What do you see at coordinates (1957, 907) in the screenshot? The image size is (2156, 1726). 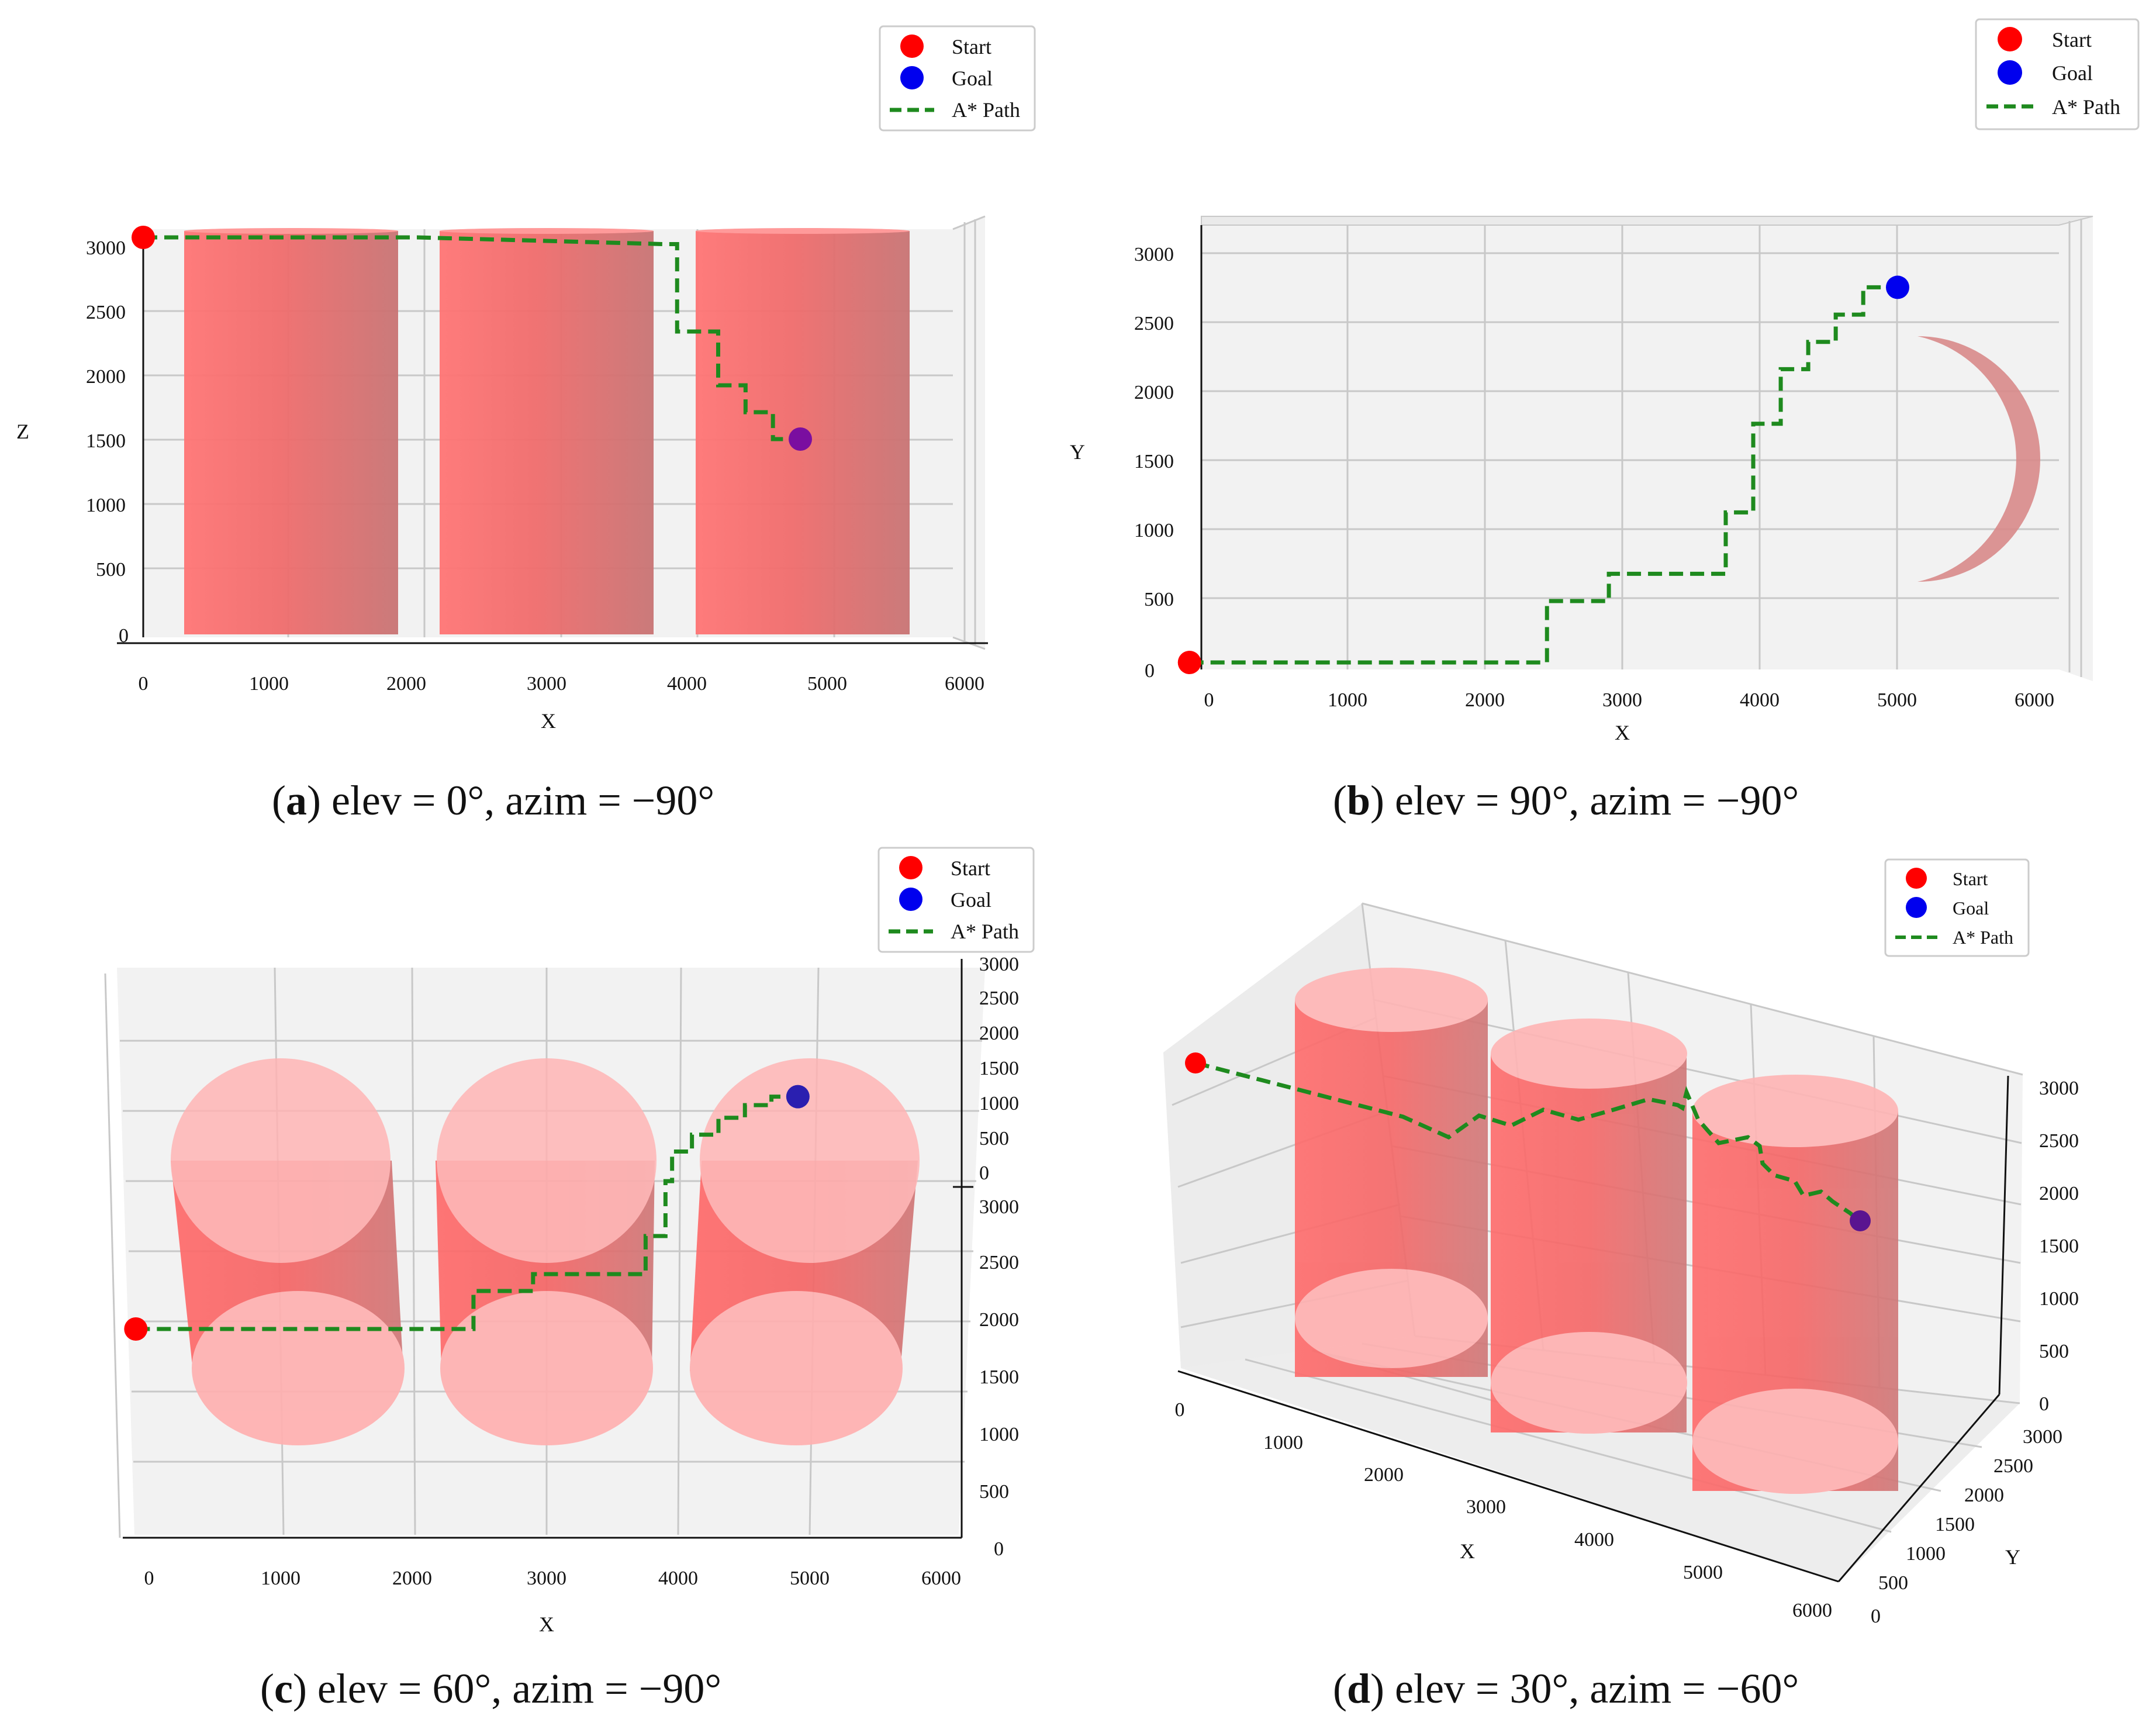 I see `legend-d: Start Goal A* Path` at bounding box center [1957, 907].